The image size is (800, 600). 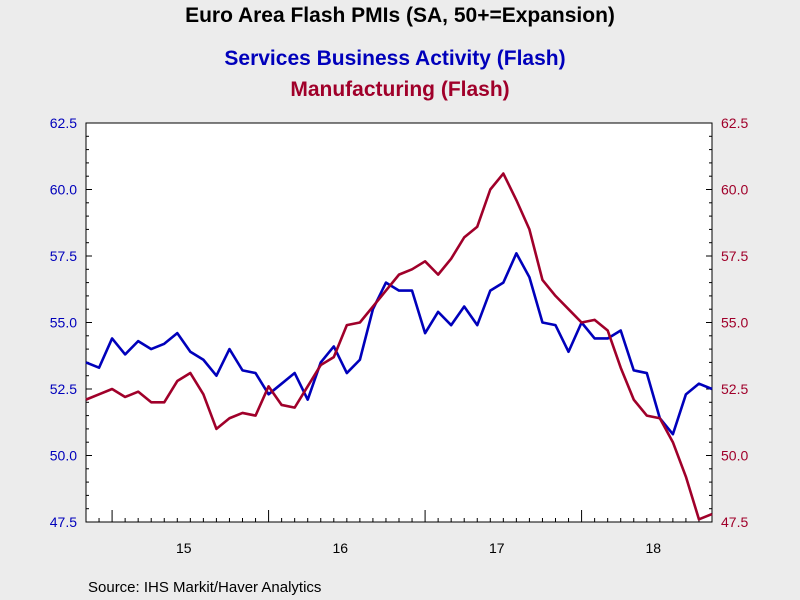 I want to click on y-left-tick-label: 57.5, so click(x=63, y=256).